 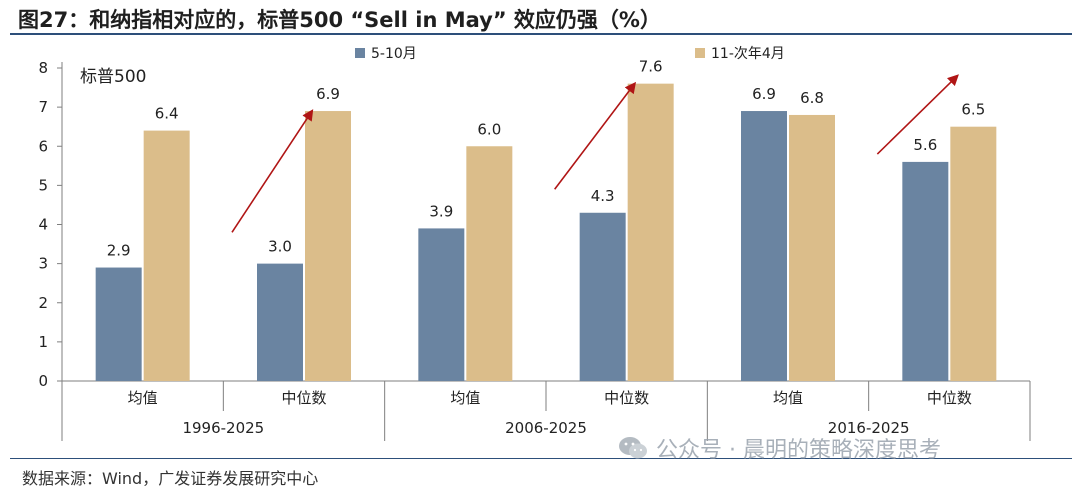 I want to click on group-label: 2016-2025, so click(x=869, y=428).